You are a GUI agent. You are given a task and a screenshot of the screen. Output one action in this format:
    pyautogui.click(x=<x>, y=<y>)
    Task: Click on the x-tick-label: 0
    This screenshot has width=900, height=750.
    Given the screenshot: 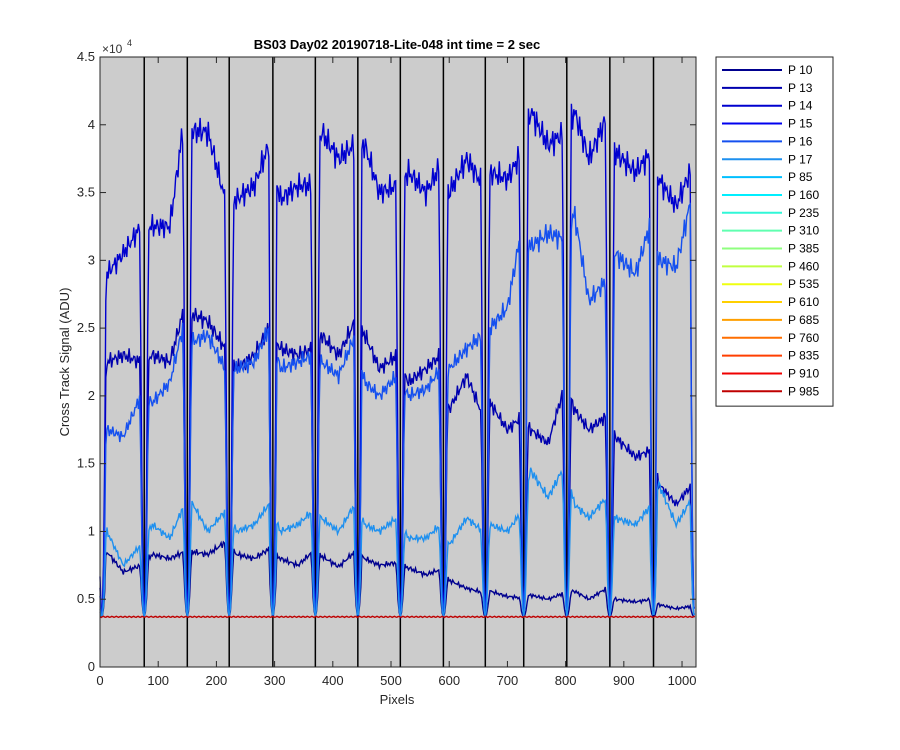 What is the action you would take?
    pyautogui.click(x=99, y=680)
    